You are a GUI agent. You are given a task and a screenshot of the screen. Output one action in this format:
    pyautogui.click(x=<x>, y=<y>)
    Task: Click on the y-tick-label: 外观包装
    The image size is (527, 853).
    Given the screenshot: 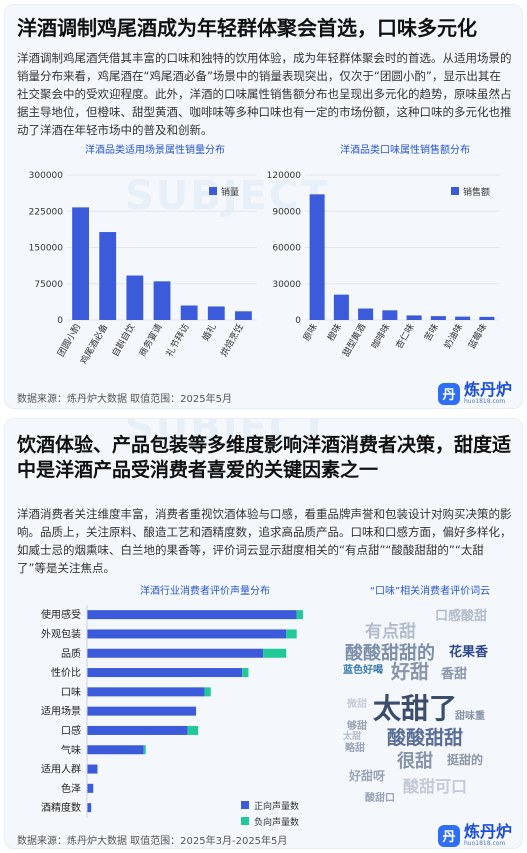 What is the action you would take?
    pyautogui.click(x=61, y=633)
    